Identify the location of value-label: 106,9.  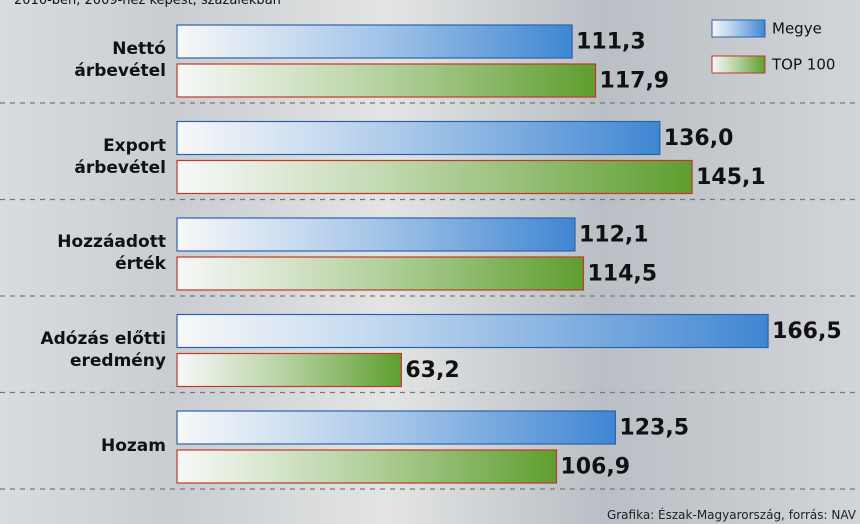
(595, 467).